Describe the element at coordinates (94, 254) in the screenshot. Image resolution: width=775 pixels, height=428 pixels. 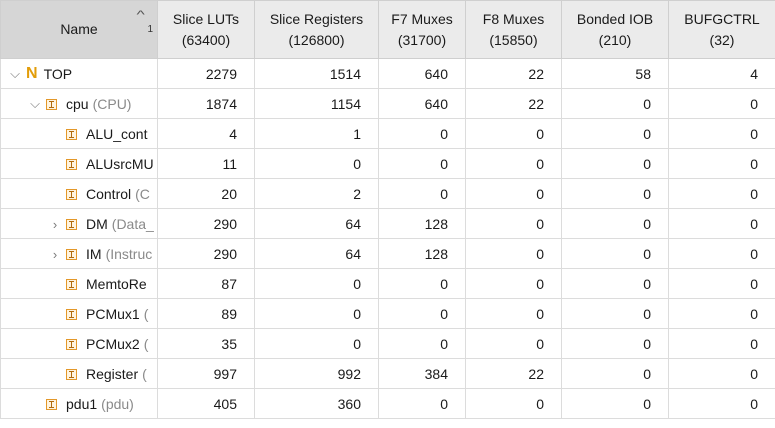
I see `module-name: IM` at that location.